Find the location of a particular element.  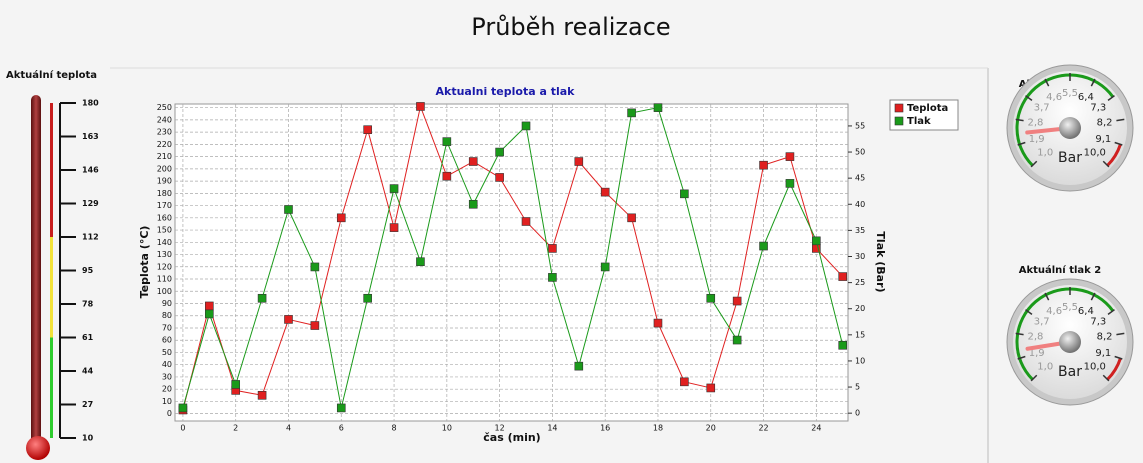

x-tick-label: 2 is located at coordinates (235, 428).